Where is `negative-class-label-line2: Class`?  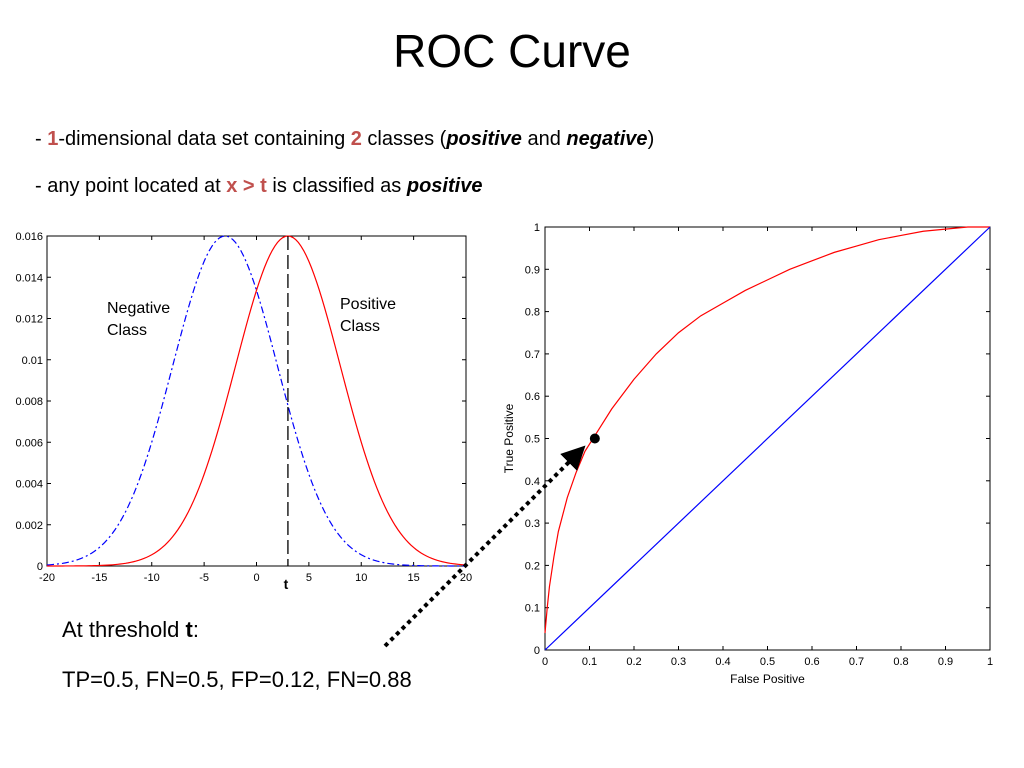
negative-class-label-line2: Class is located at coordinates (127, 330).